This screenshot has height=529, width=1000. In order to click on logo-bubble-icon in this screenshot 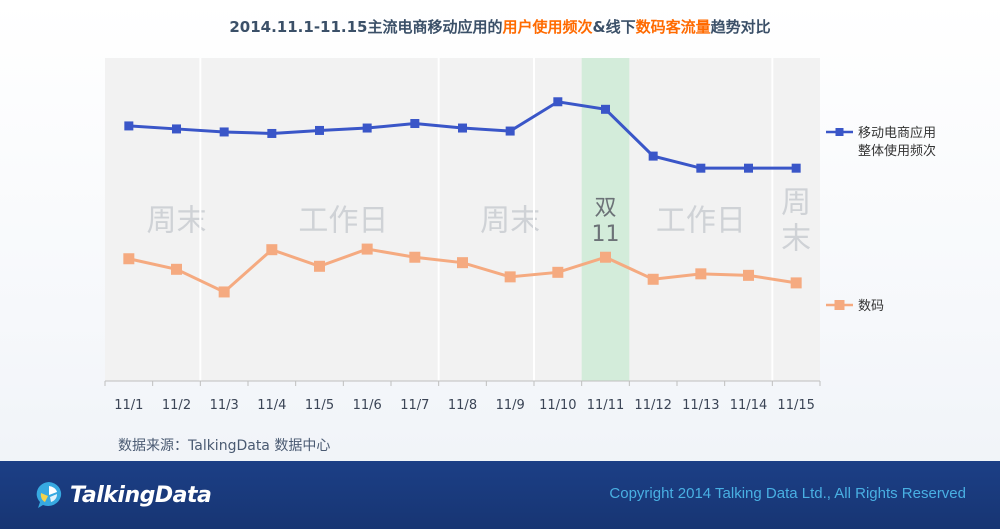, I will do `click(49, 495)`.